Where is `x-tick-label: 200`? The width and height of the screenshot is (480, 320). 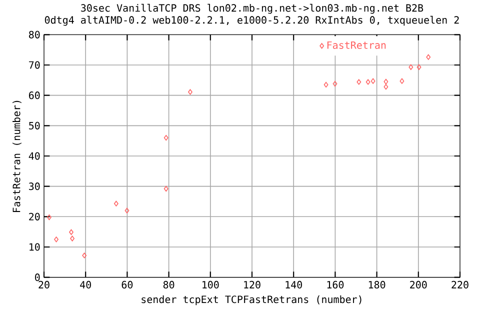 x-tick-label: 200 is located at coordinates (418, 284).